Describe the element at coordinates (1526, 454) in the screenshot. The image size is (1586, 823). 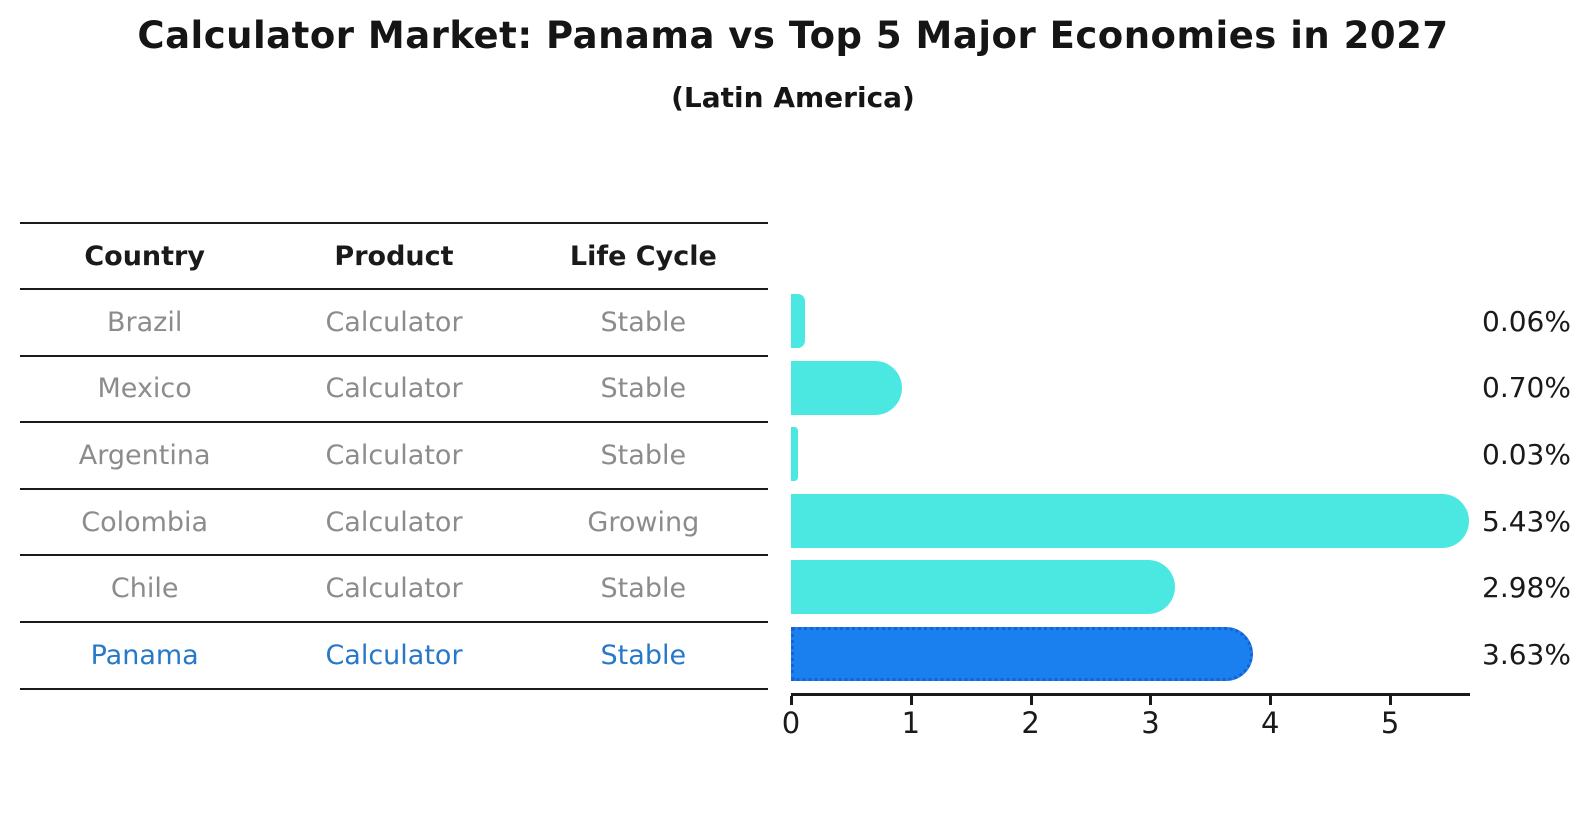
I see `bar-value-label: 0.03%` at that location.